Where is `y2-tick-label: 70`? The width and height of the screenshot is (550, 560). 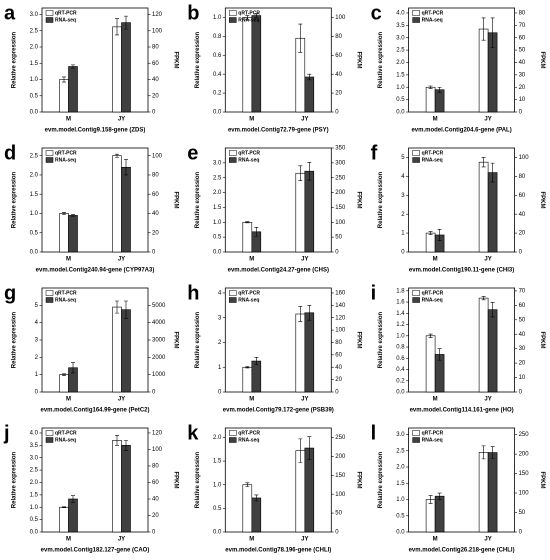
y2-tick-label: 70 is located at coordinates (522, 291).